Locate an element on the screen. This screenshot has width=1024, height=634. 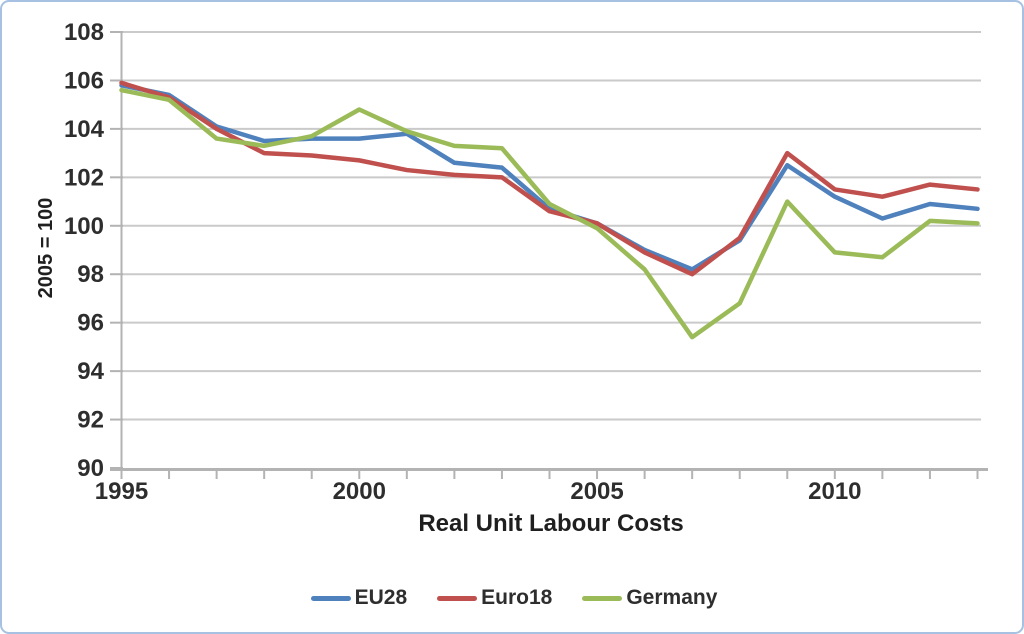
y-tick-label: 104 is located at coordinates (84, 129).